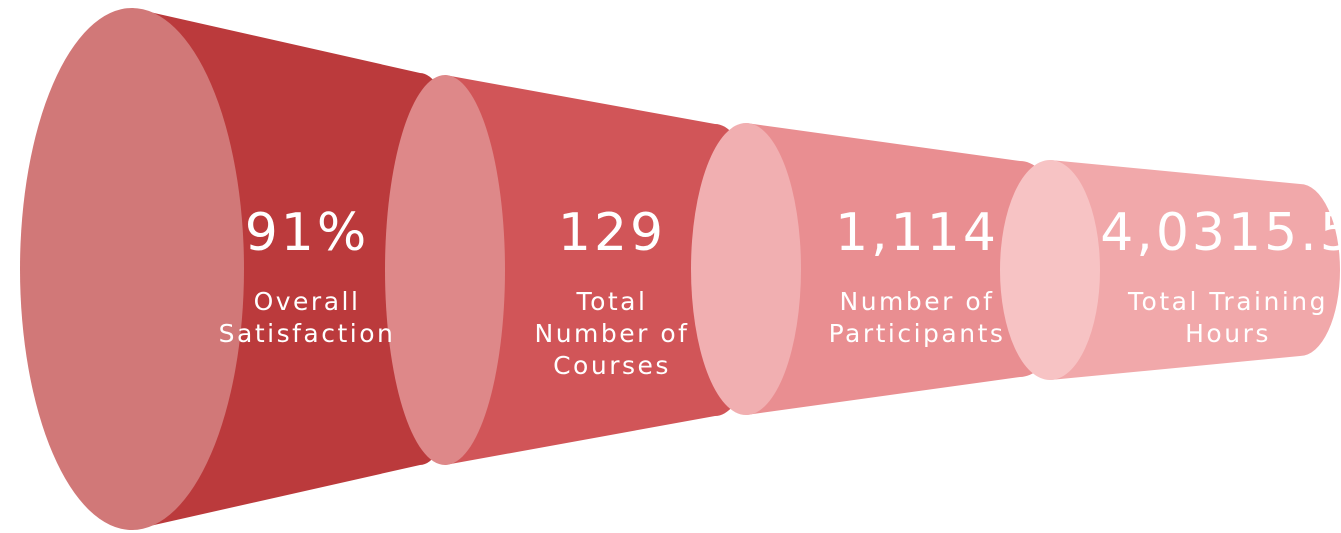 The width and height of the screenshot is (1341, 533). I want to click on stat-value: 1,114, so click(917, 233).